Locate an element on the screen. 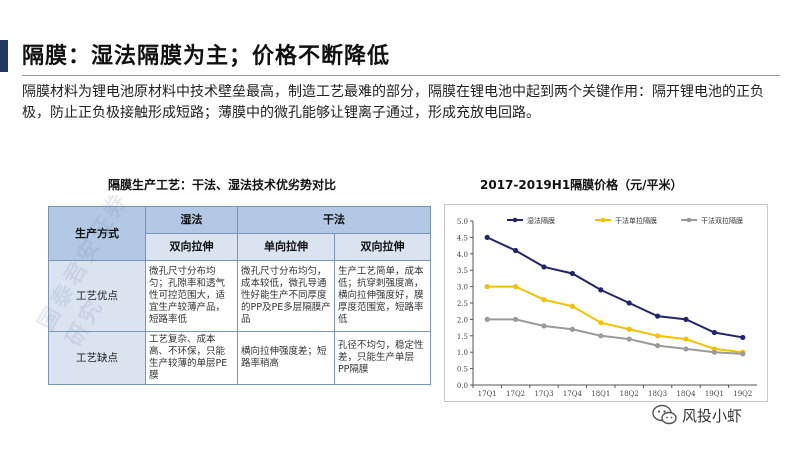 Image resolution: width=800 pixels, height=450 pixels. x-tick-label: 17Q1 is located at coordinates (487, 394).